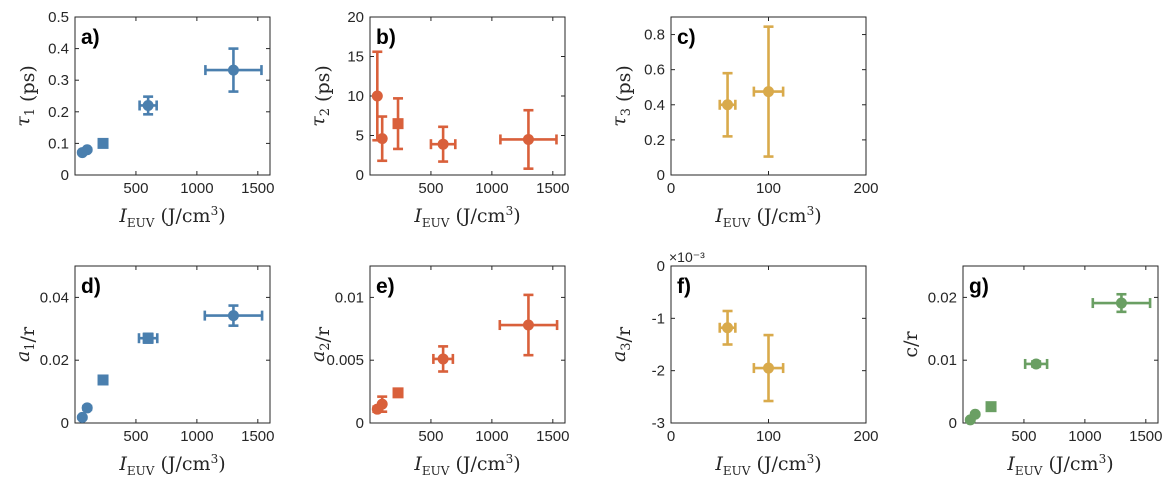  Describe the element at coordinates (360, 136) in the screenshot. I see `y-tick-label: 5` at that location.